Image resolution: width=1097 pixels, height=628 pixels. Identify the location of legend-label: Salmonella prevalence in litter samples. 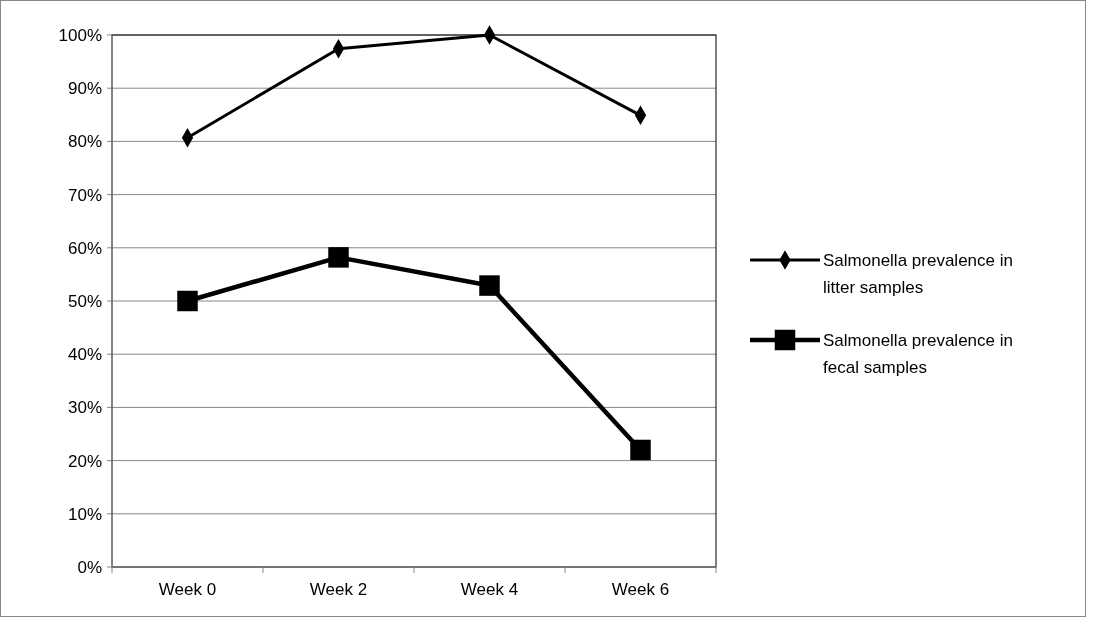
(918, 274).